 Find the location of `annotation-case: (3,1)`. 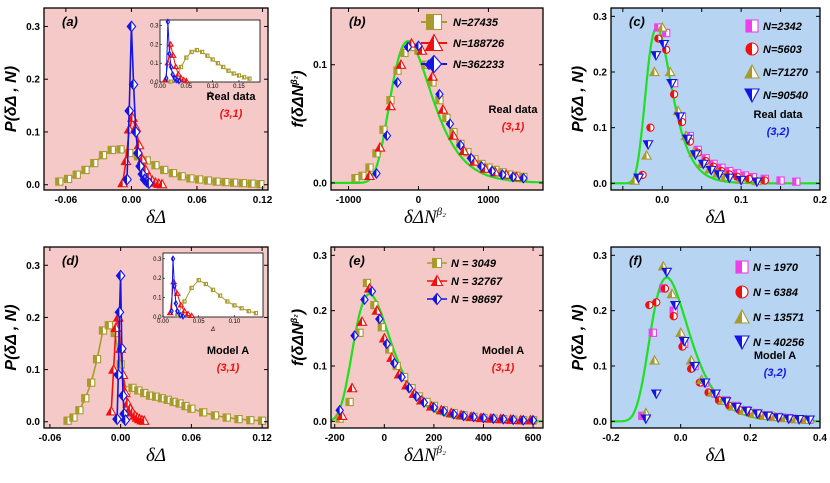

annotation-case: (3,1) is located at coordinates (513, 127).